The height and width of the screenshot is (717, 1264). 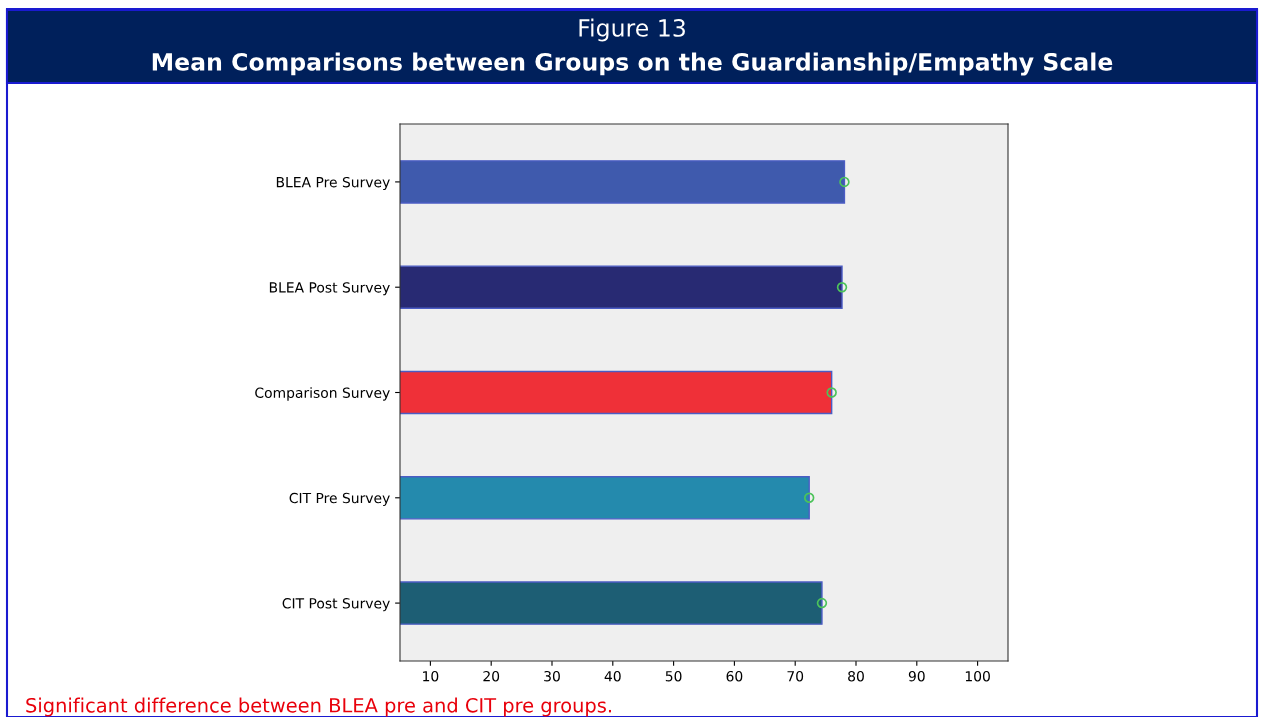 What do you see at coordinates (322, 394) in the screenshot?
I see `y-tick-label: Comparison Survey` at bounding box center [322, 394].